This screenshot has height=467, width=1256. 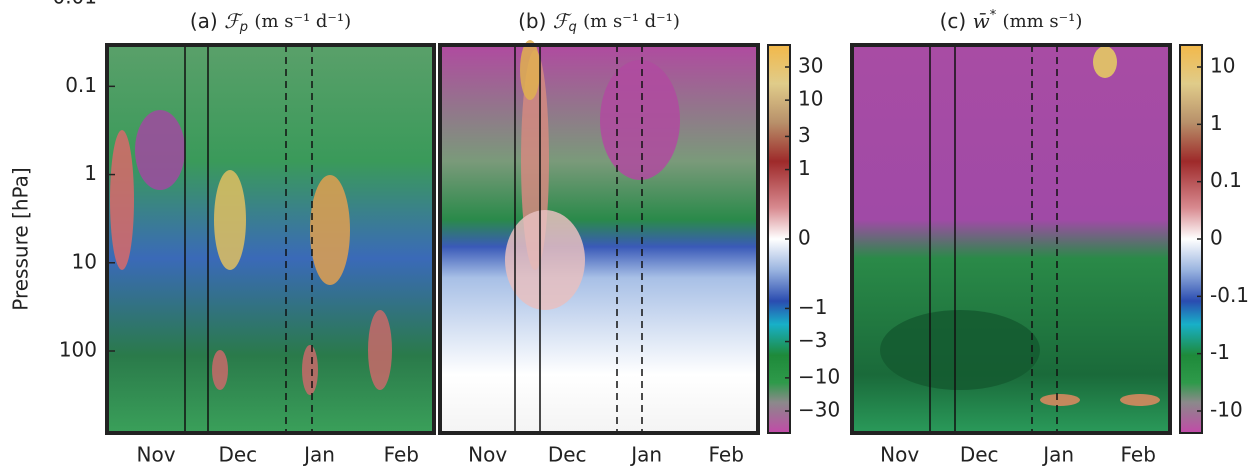 I want to click on y-tick-label: 0.1, so click(x=81, y=85).